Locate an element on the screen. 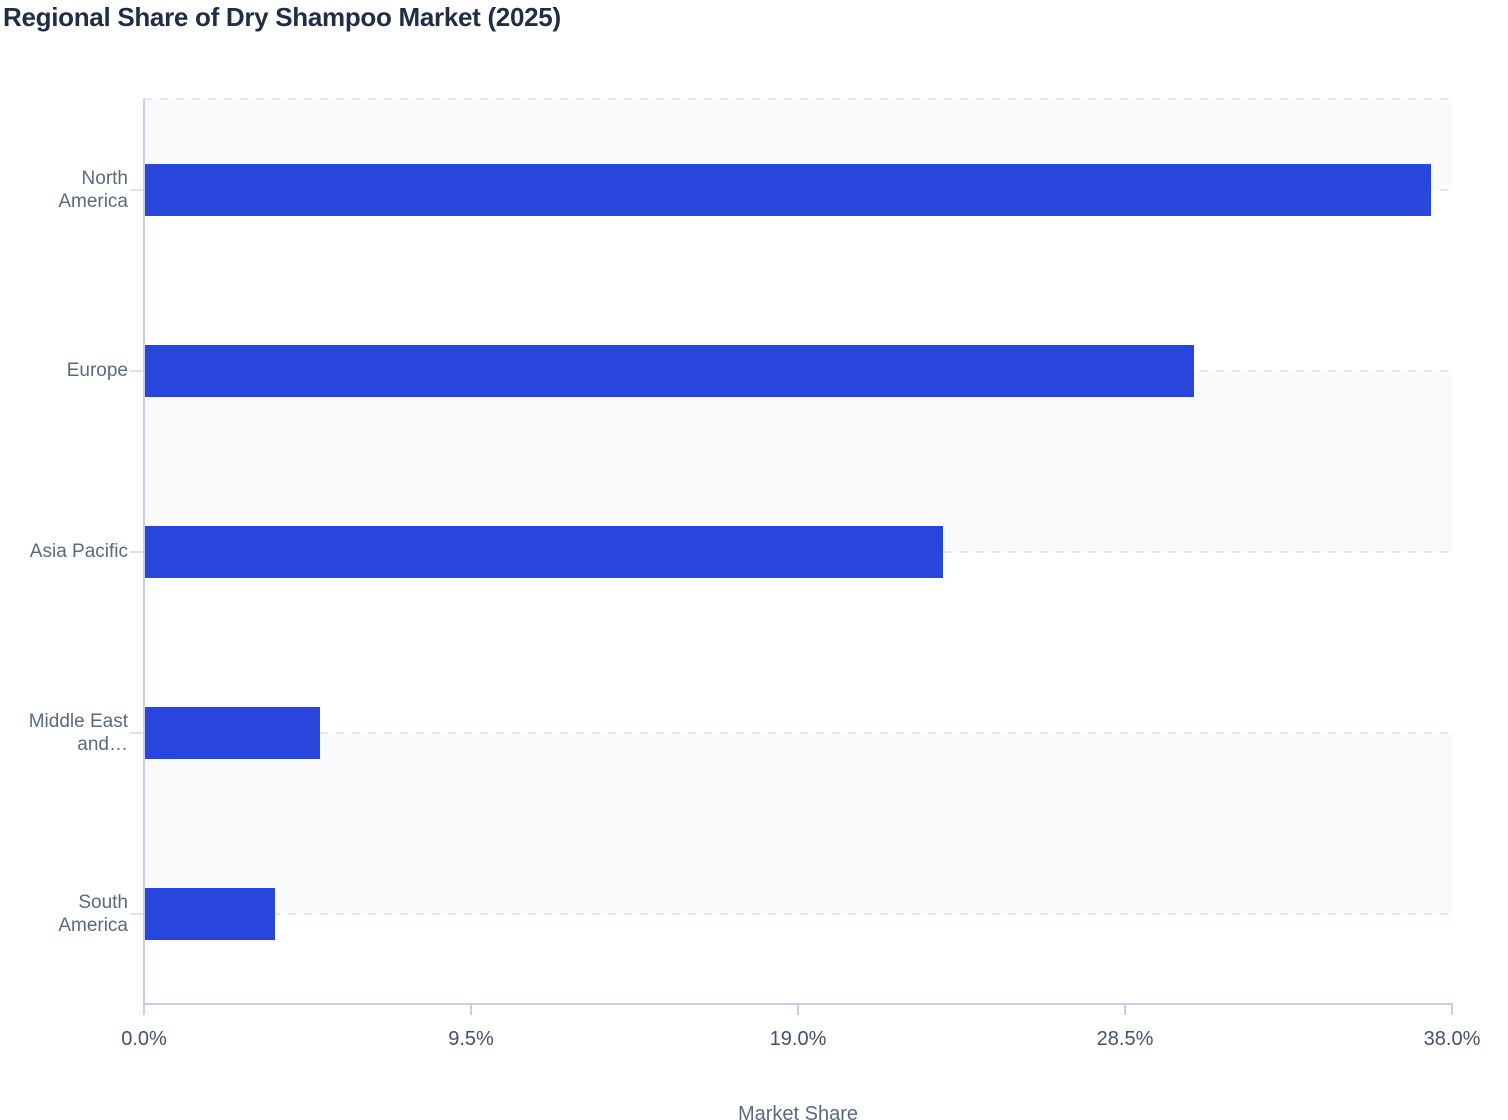 This screenshot has width=1508, height=1120. y-axis-label: Asia Pacific is located at coordinates (78, 551).